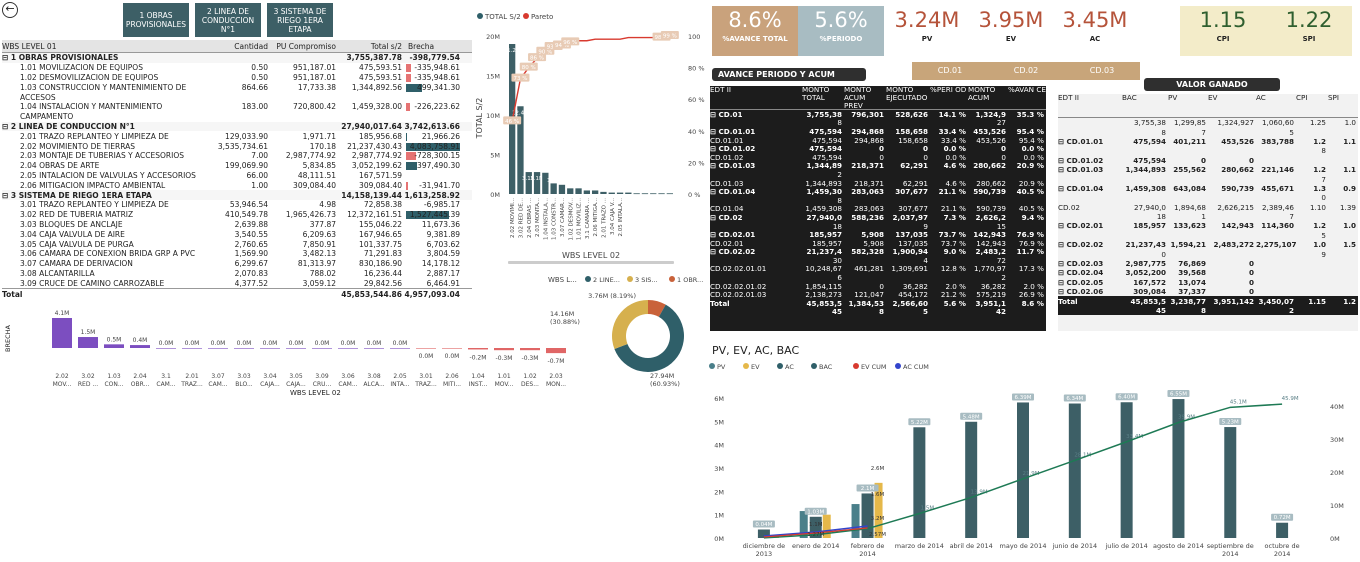 This screenshot has height=562, width=1360. What do you see at coordinates (228, 20) in the screenshot?
I see `slicer-2: 2 LINEA DE CONDUCCION N°1` at bounding box center [228, 20].